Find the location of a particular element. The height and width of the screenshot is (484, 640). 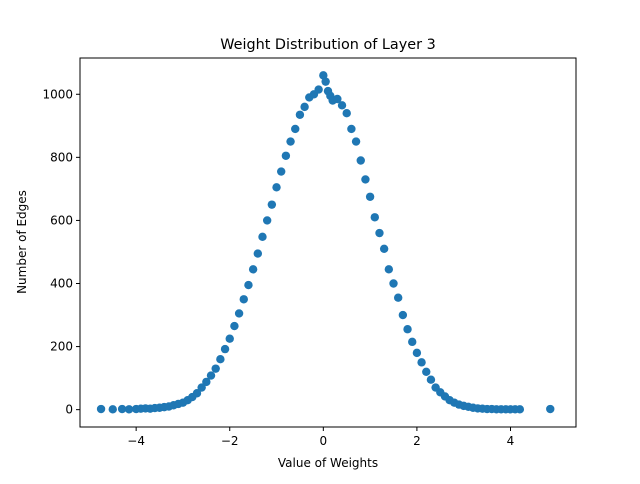

x-tick-label: 0 is located at coordinates (324, 441).